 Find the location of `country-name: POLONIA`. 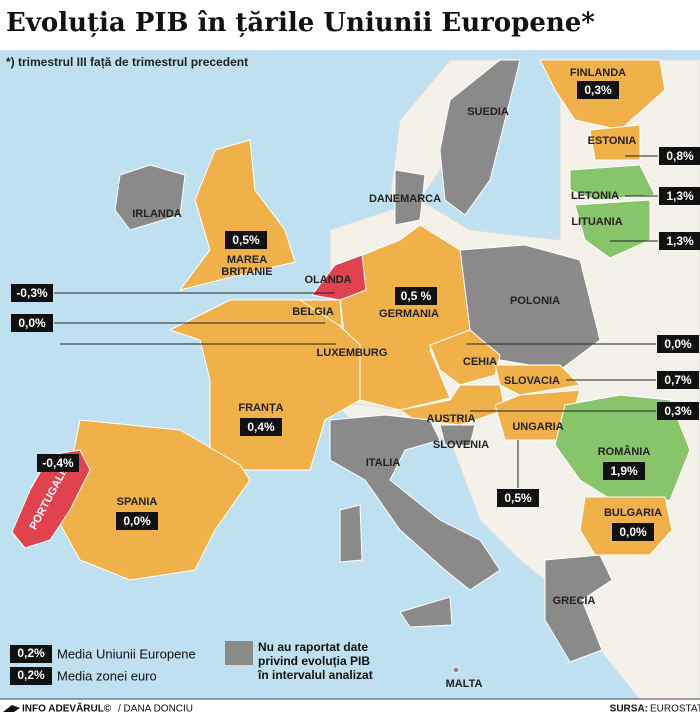

country-name: POLONIA is located at coordinates (535, 301).